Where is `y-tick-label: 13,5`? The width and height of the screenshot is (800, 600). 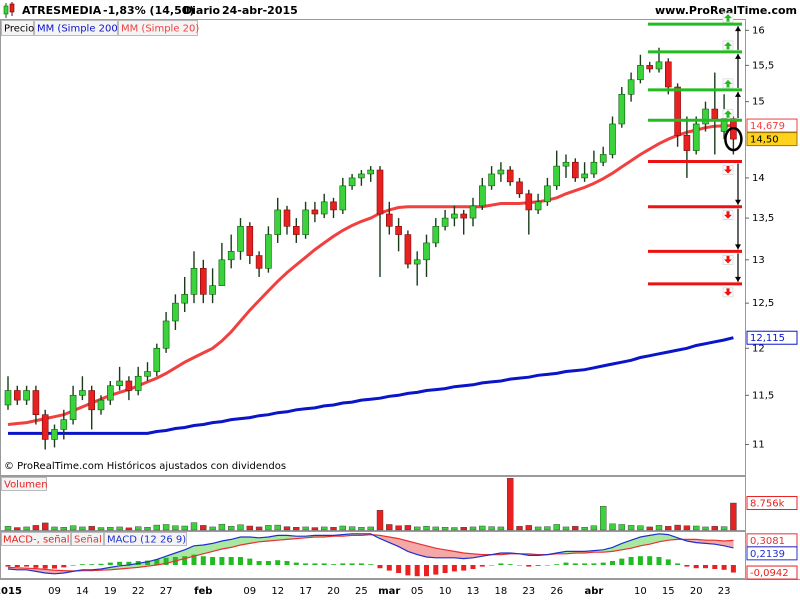 y-tick-label: 13,5 is located at coordinates (763, 218).